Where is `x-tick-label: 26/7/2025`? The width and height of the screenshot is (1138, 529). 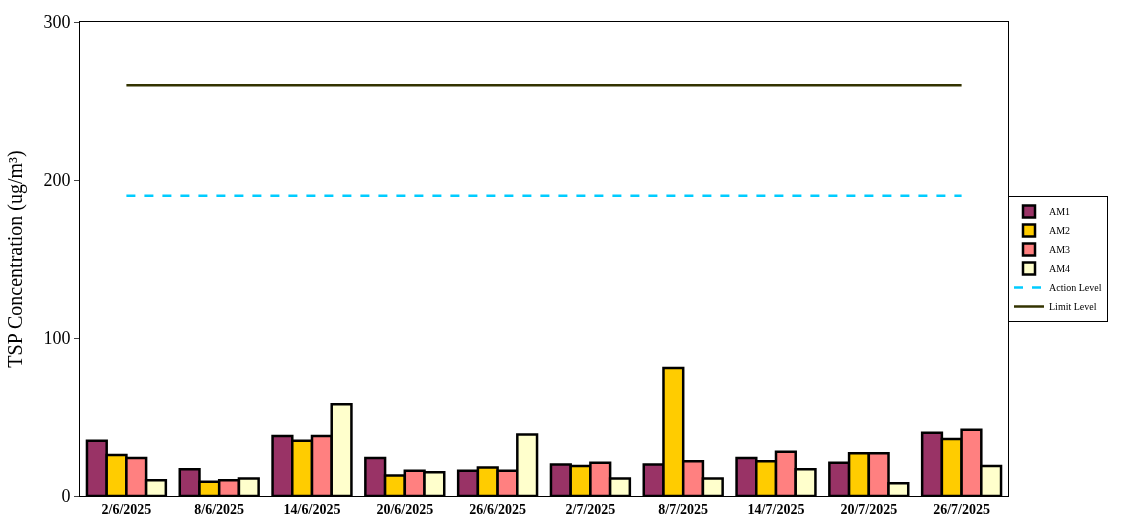
x-tick-label: 26/7/2025 is located at coordinates (961, 509).